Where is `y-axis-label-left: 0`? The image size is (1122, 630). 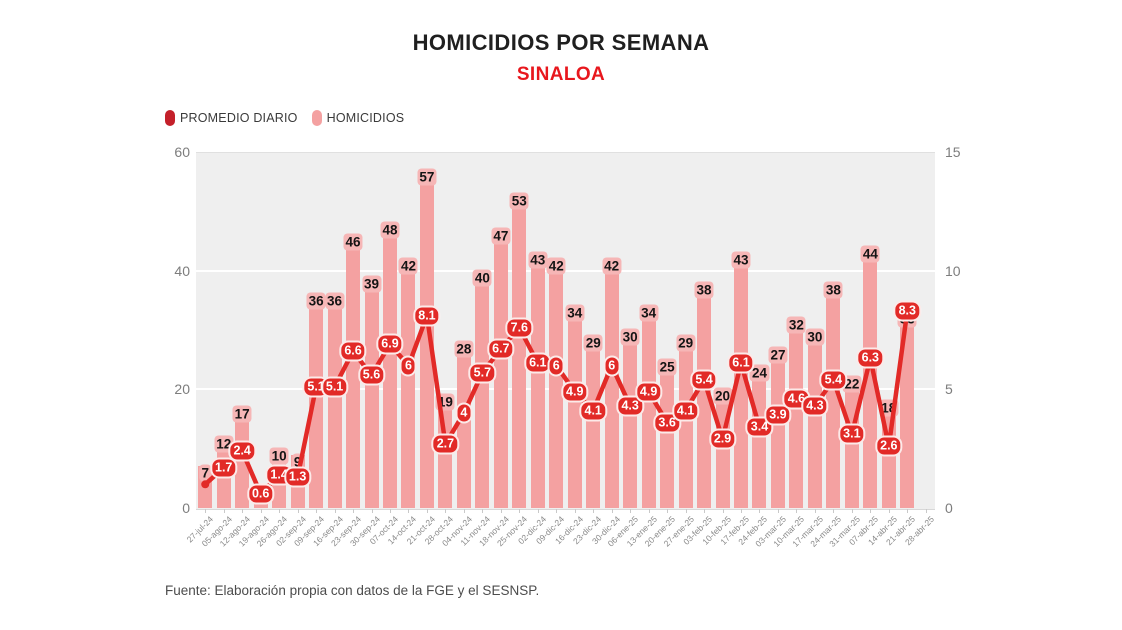
y-axis-label-left: 0 is located at coordinates (186, 508).